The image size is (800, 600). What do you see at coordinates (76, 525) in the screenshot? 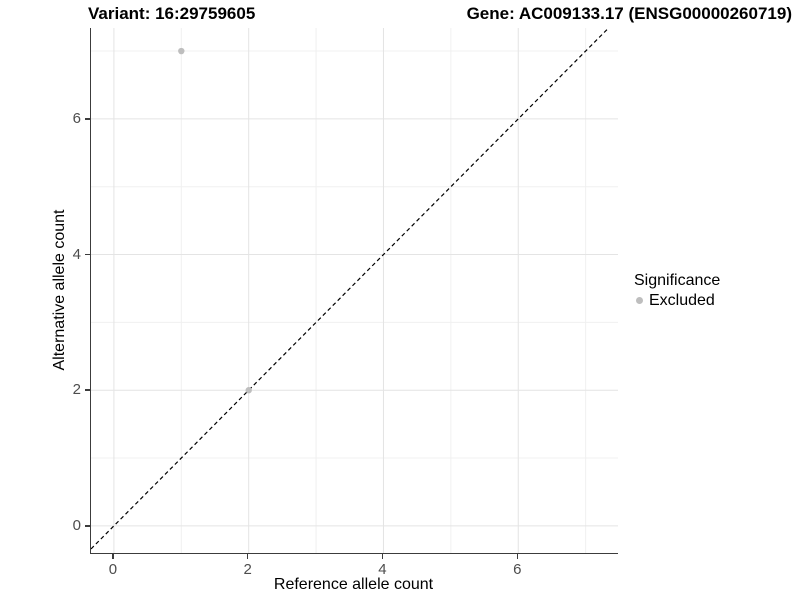
I see `y-tick-label: 0` at bounding box center [76, 525].